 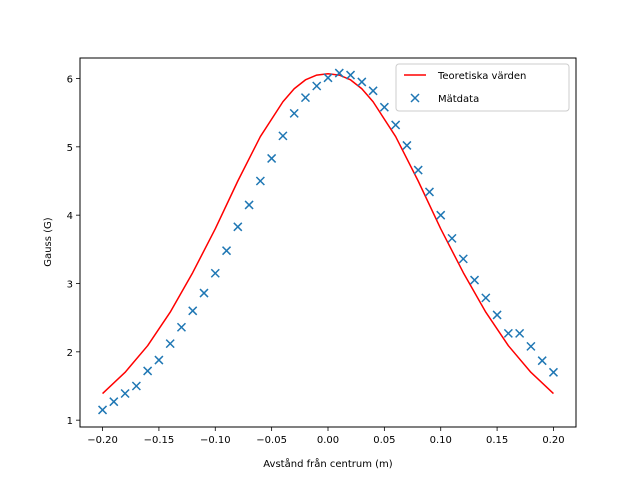 What do you see at coordinates (70, 148) in the screenshot?
I see `y-tick-label: 5` at bounding box center [70, 148].